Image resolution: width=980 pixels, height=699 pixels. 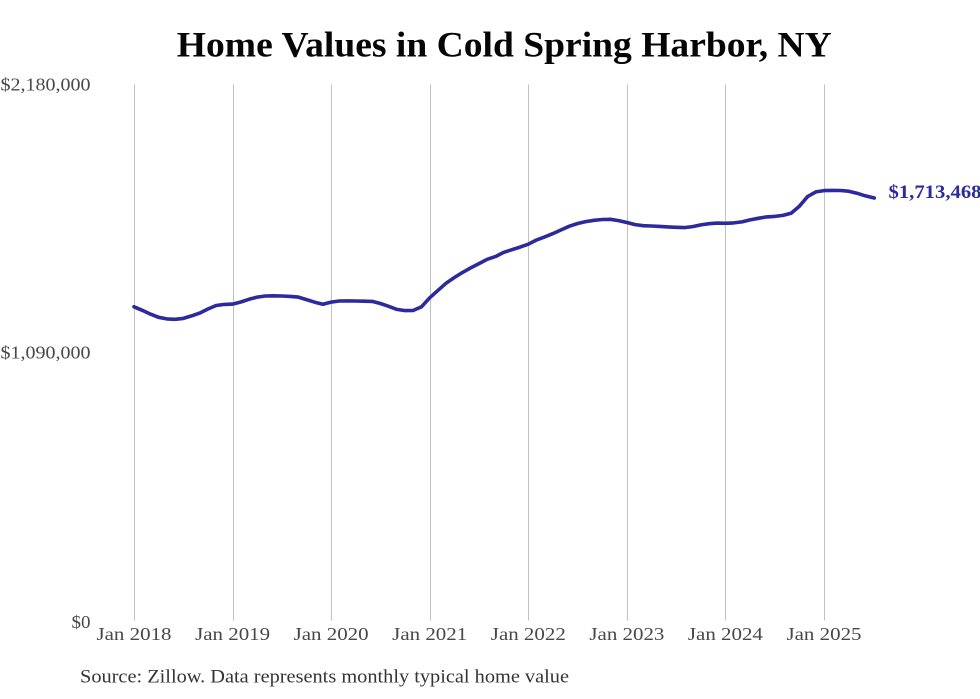 What do you see at coordinates (232, 634) in the screenshot?
I see `svg-text: Jan 2019` at bounding box center [232, 634].